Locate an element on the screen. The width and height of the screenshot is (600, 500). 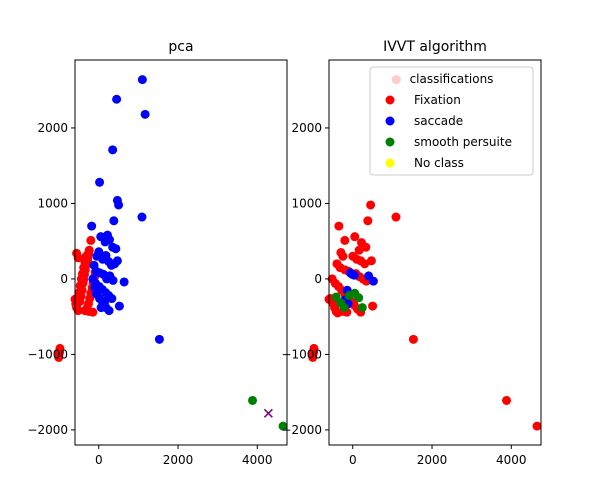
chart-title: pca is located at coordinates (180, 47).